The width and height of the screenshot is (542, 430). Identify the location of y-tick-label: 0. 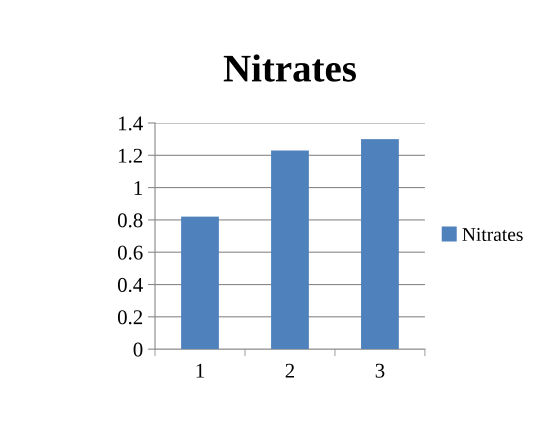
(138, 349).